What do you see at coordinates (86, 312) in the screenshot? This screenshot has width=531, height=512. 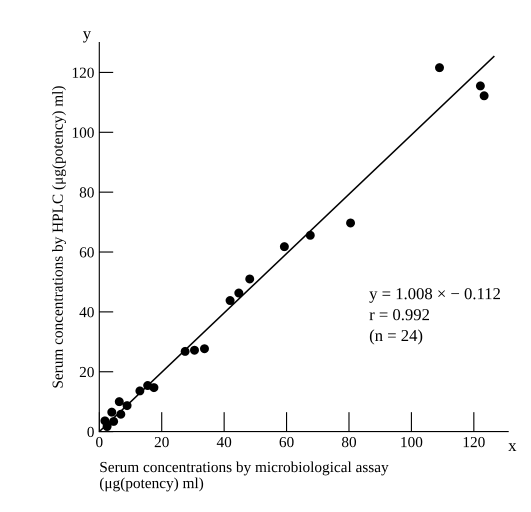 I see `y-tick-label: 40` at bounding box center [86, 312].